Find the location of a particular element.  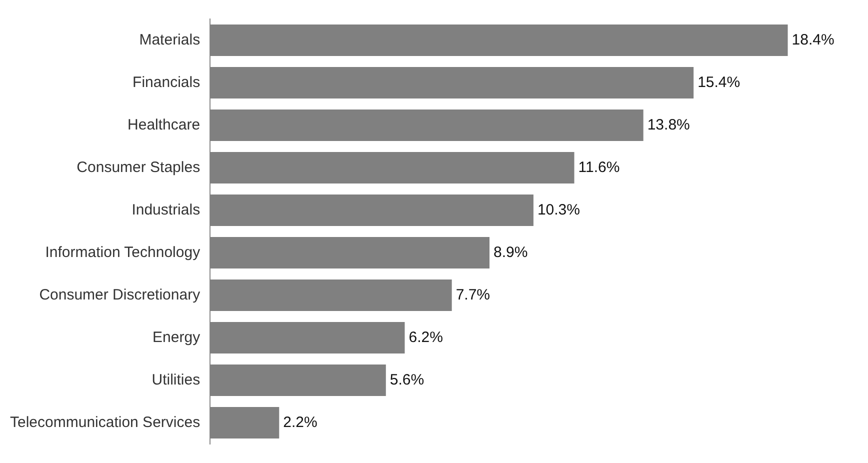

y-tick-label: Telecommunication Services is located at coordinates (105, 422).